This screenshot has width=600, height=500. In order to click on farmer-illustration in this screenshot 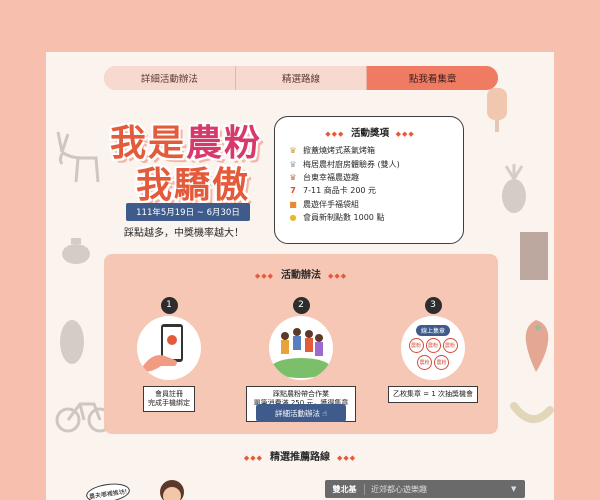, I will do `click(172, 490)`.